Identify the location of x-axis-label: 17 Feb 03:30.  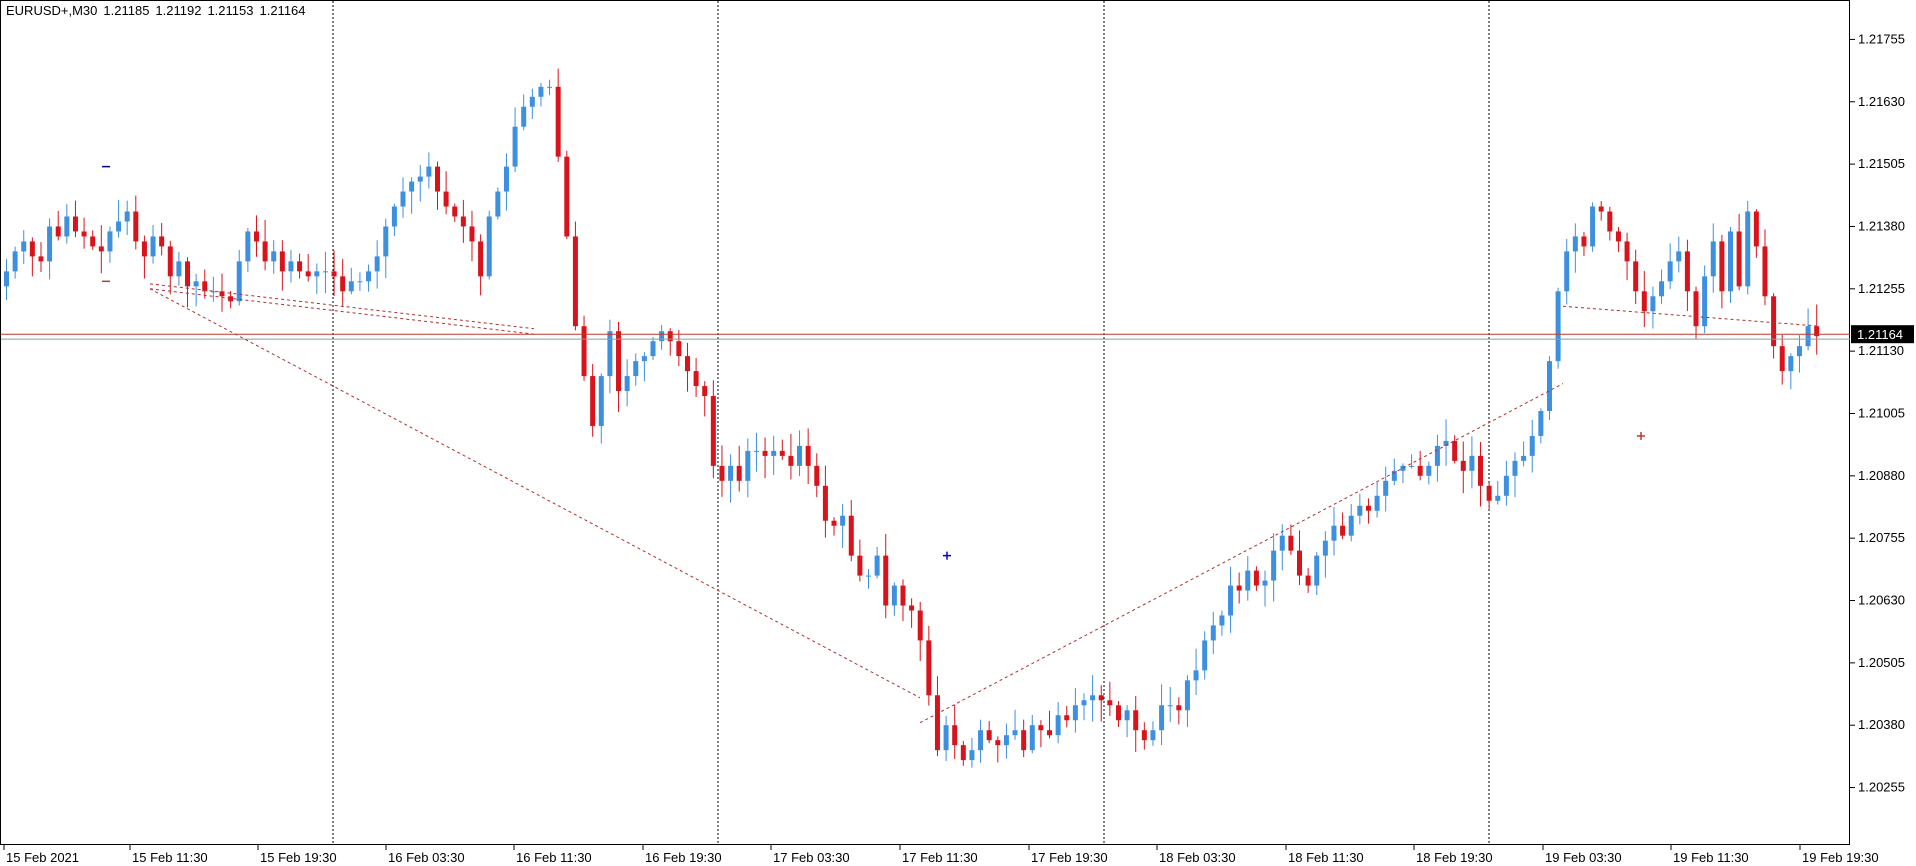
(811, 857).